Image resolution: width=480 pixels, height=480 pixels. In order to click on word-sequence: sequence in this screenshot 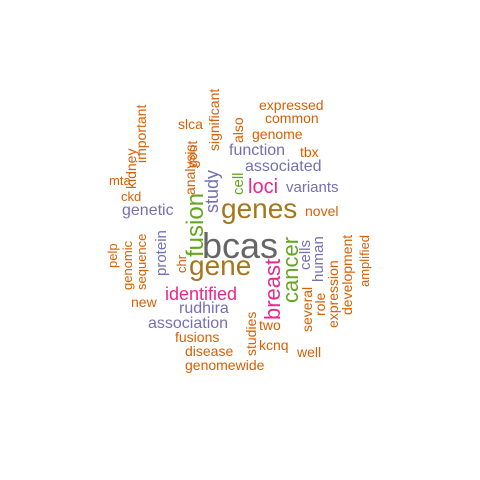, I will do `click(141, 261)`.